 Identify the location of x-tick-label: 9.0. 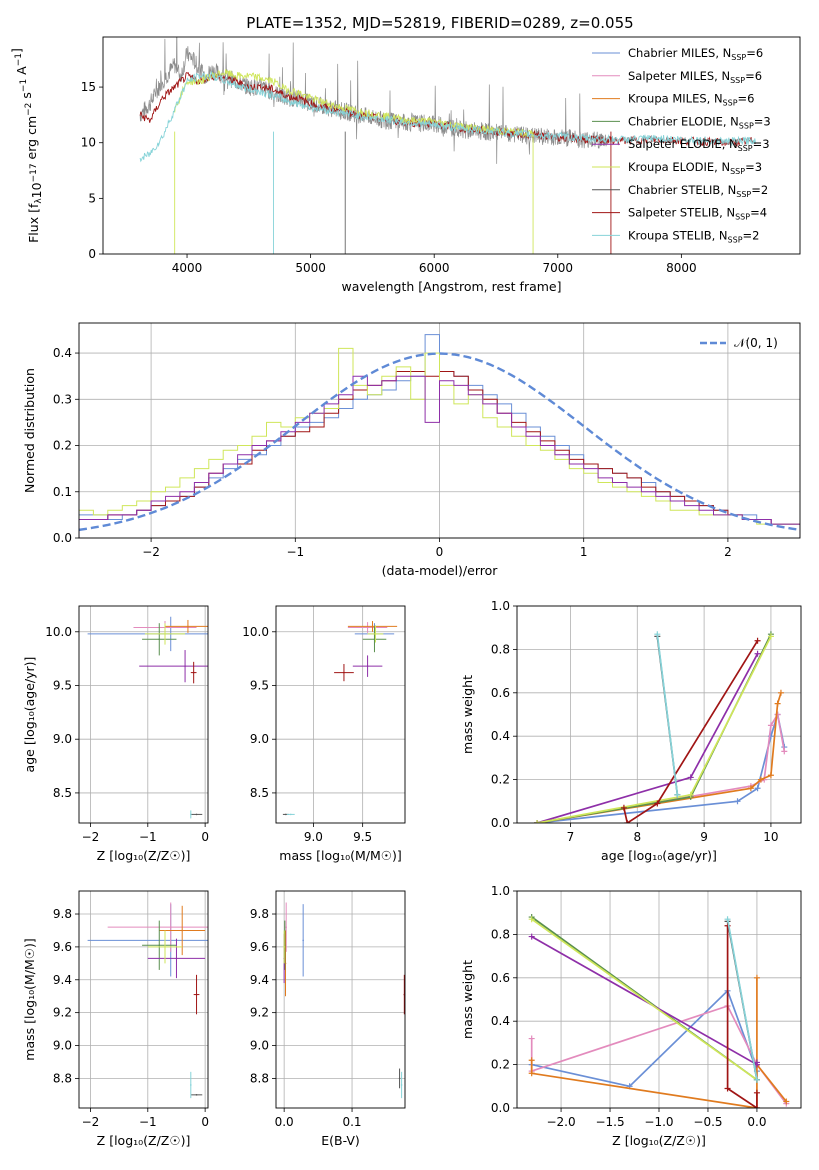
(313, 837).